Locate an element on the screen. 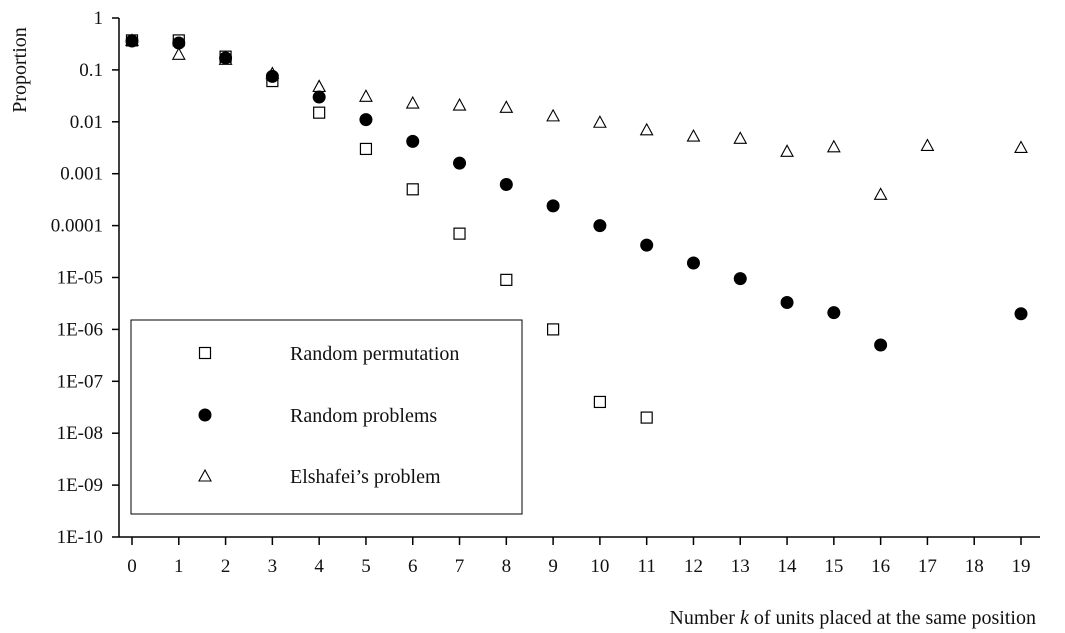 Image resolution: width=1065 pixels, height=633 pixels. legend-box is located at coordinates (326, 417).